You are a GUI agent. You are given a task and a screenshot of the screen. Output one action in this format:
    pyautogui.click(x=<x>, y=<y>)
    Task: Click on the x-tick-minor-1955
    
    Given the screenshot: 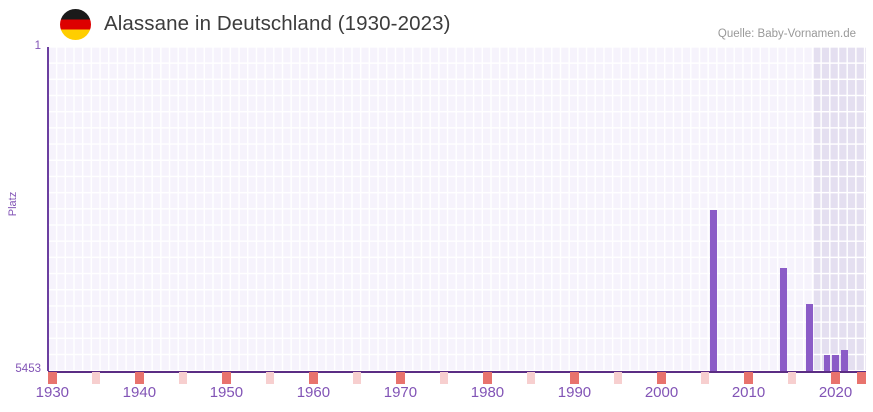 What is the action you would take?
    pyautogui.click(x=270, y=378)
    